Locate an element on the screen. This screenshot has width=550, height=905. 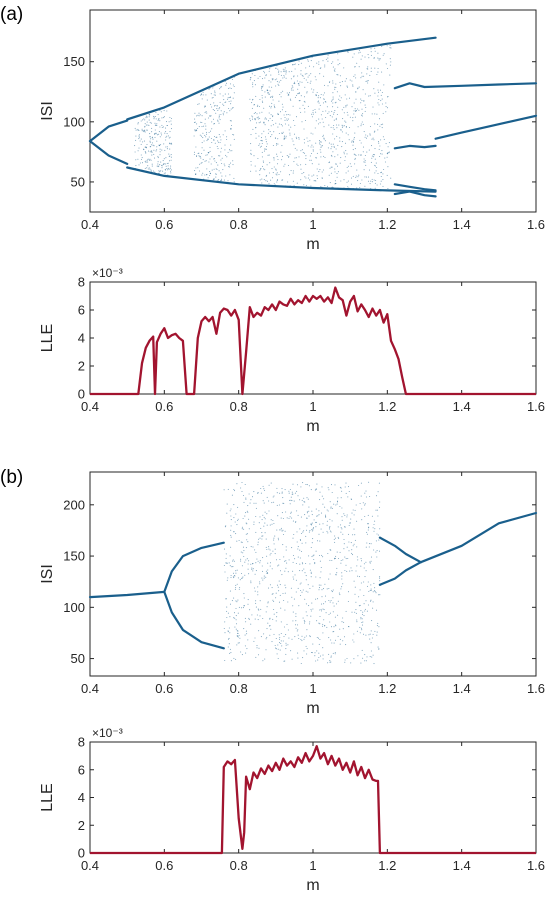
branch-line is located at coordinates (486, 127).